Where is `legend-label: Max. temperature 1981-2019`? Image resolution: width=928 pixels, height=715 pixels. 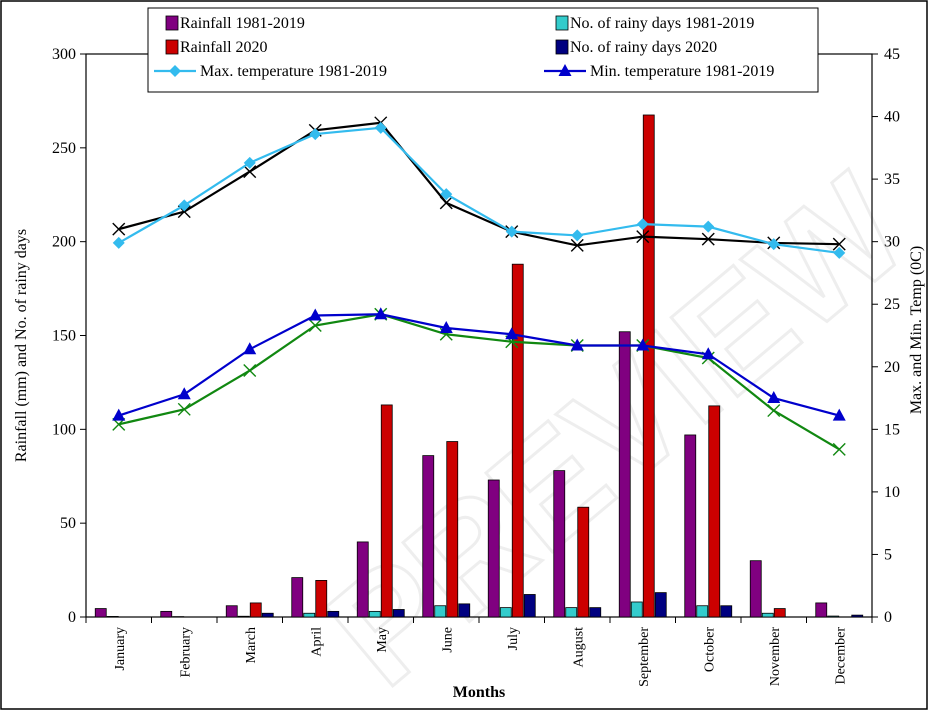
legend-label: Max. temperature 1981-2019 is located at coordinates (293, 71).